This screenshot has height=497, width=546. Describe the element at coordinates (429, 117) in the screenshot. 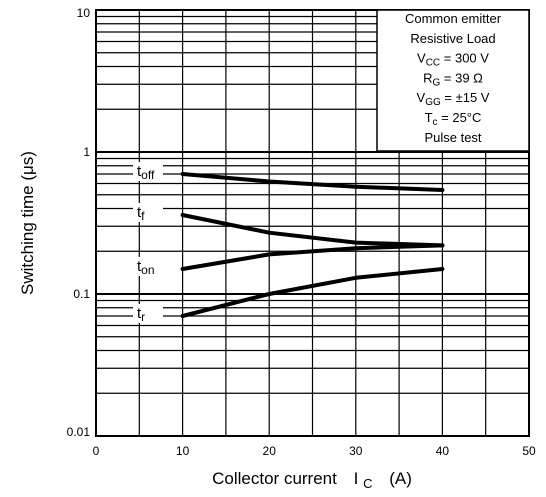

I see `condition-symbol: T` at that location.